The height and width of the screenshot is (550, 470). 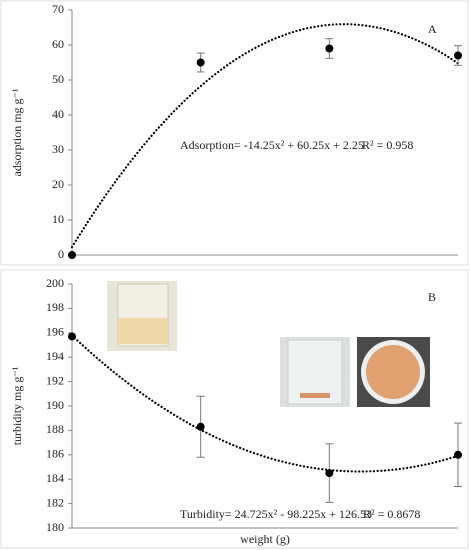 What do you see at coordinates (272, 145) in the screenshot?
I see `equation: Adsorption= -14.25x² + 60.25x + 2.25` at bounding box center [272, 145].